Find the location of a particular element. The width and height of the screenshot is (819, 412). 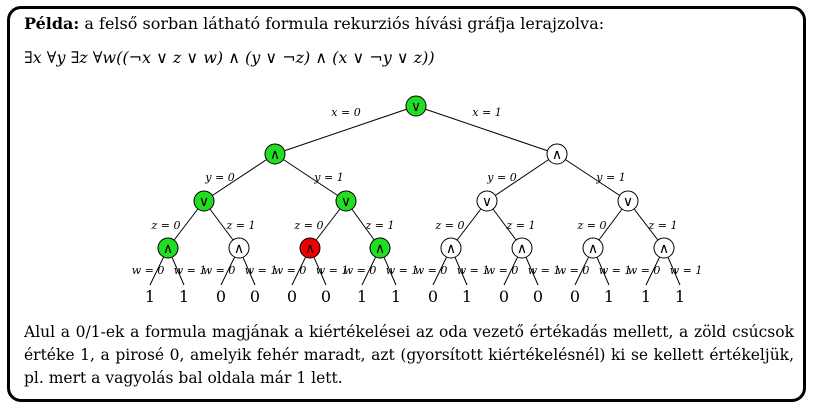

edge-label-w-8: w = 0 is located at coordinates (431, 270).